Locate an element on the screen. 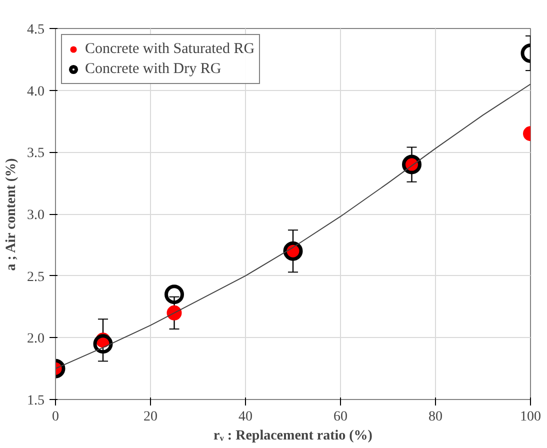 This screenshot has width=547, height=448. x-tick-label: 80 is located at coordinates (435, 417).